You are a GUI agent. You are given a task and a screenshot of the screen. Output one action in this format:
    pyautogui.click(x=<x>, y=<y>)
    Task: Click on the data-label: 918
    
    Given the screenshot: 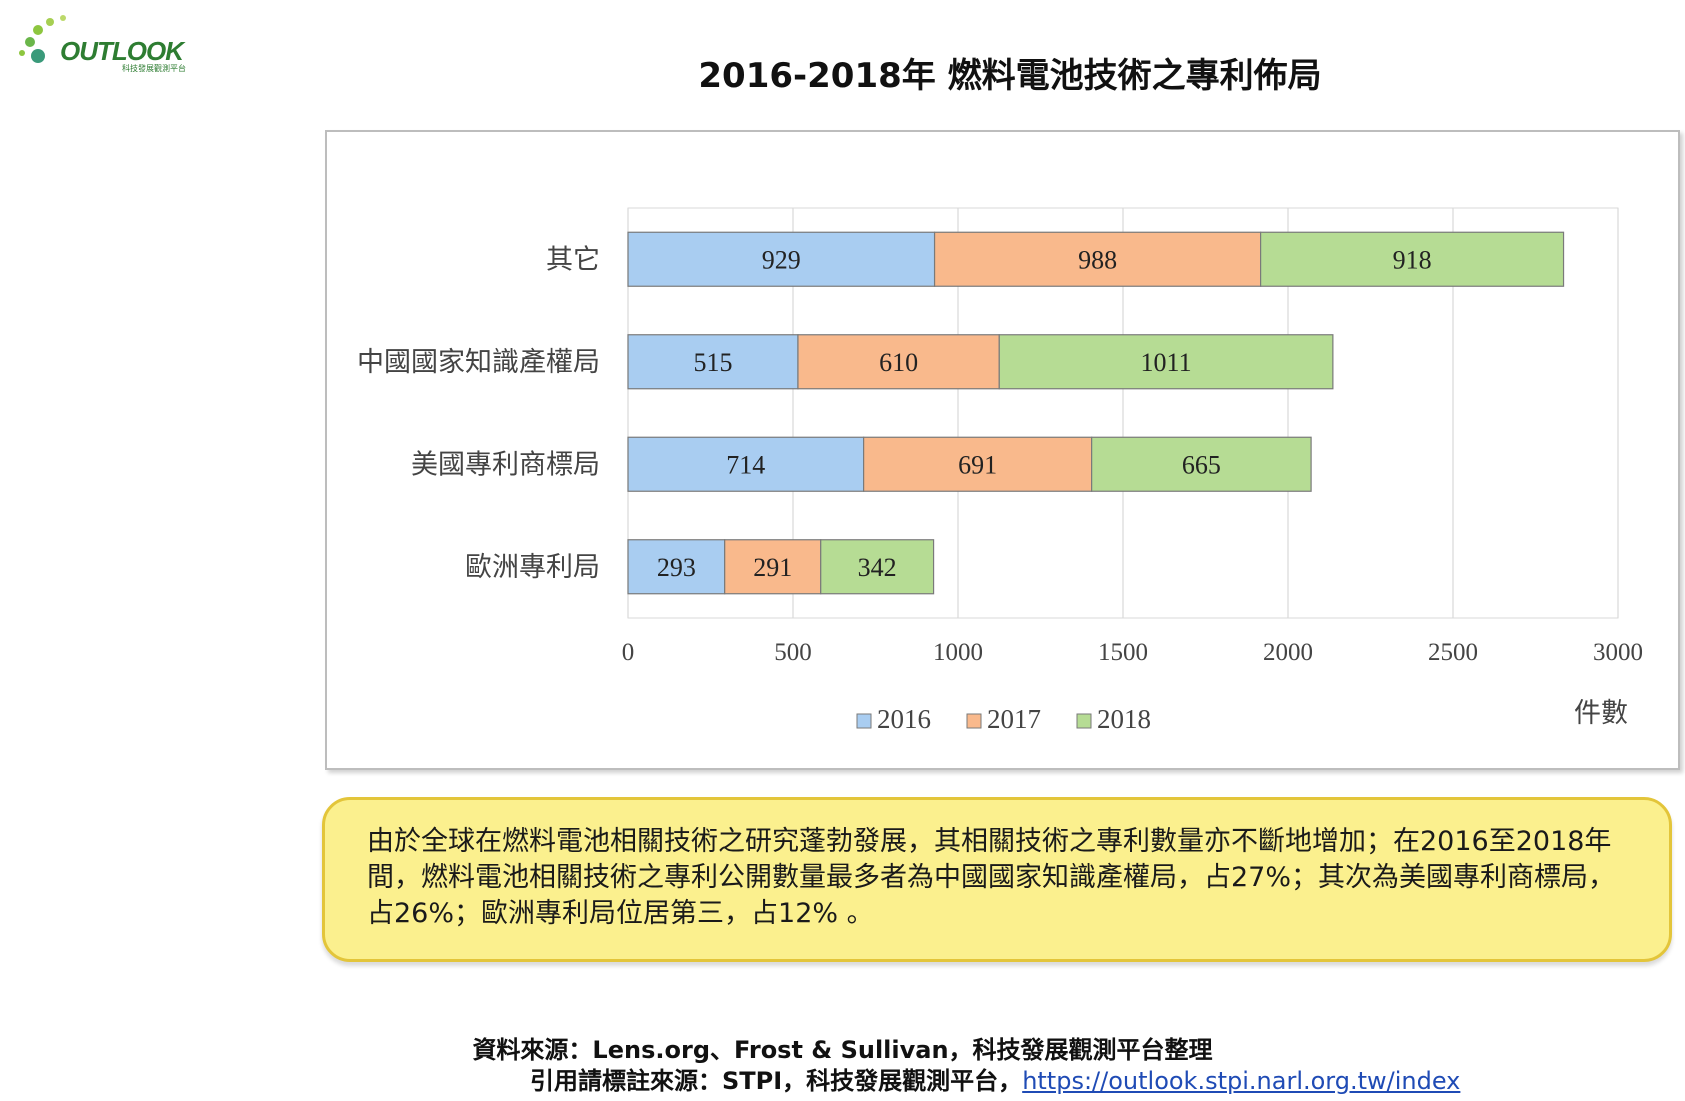 What is the action you would take?
    pyautogui.click(x=1412, y=259)
    